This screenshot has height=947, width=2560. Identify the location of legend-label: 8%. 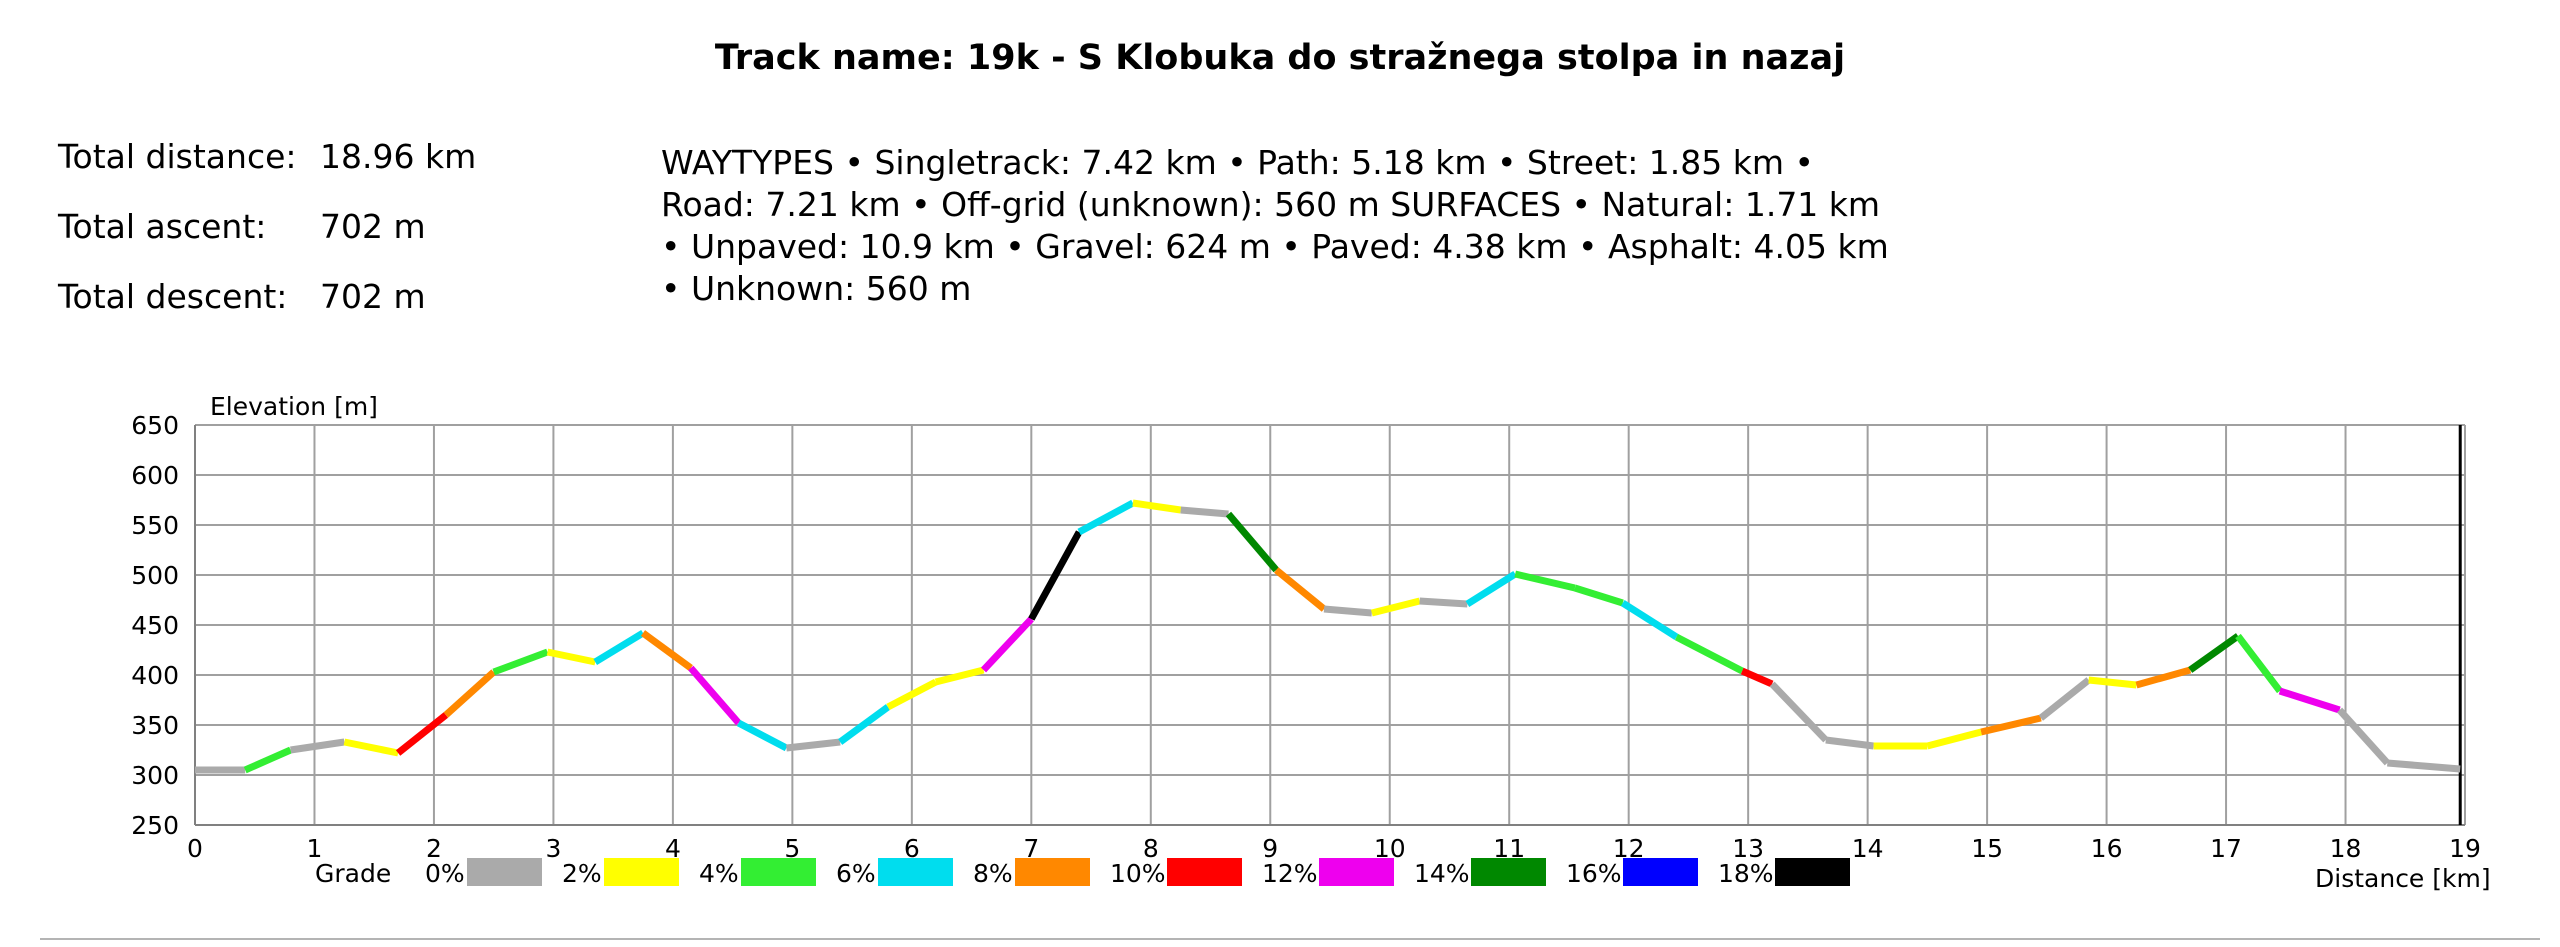
(993, 873).